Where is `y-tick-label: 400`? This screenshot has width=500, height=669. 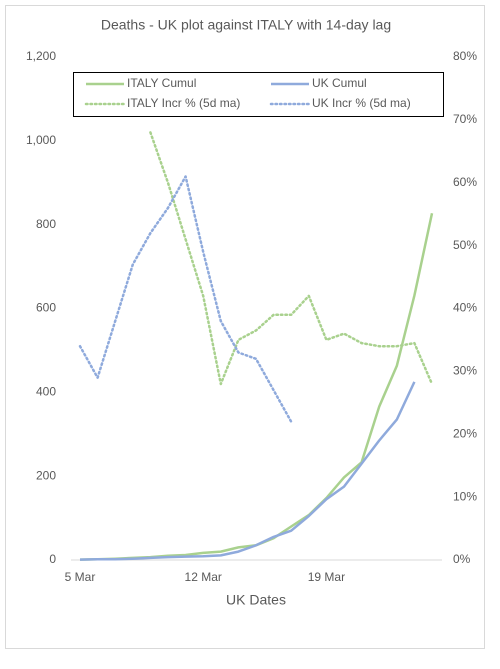 y-tick-label: 400 is located at coordinates (46, 392).